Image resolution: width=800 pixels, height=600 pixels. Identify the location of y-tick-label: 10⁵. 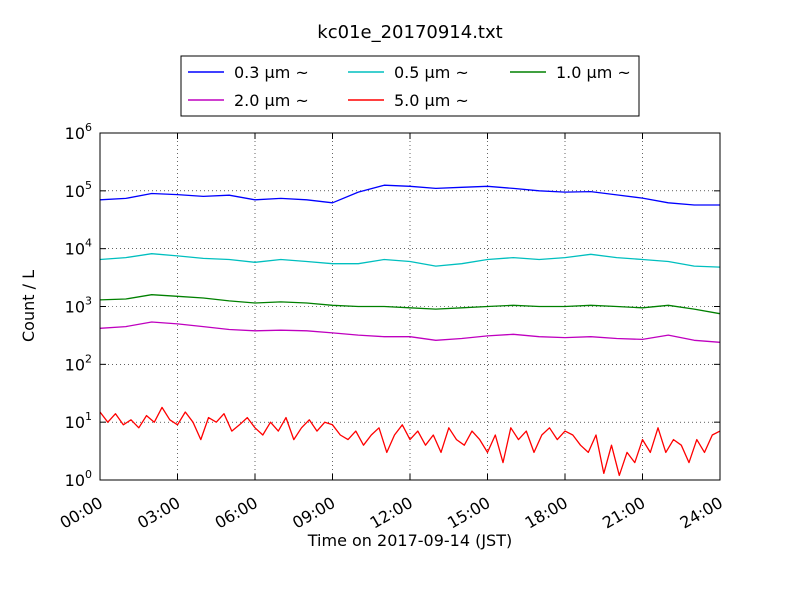
(78, 190).